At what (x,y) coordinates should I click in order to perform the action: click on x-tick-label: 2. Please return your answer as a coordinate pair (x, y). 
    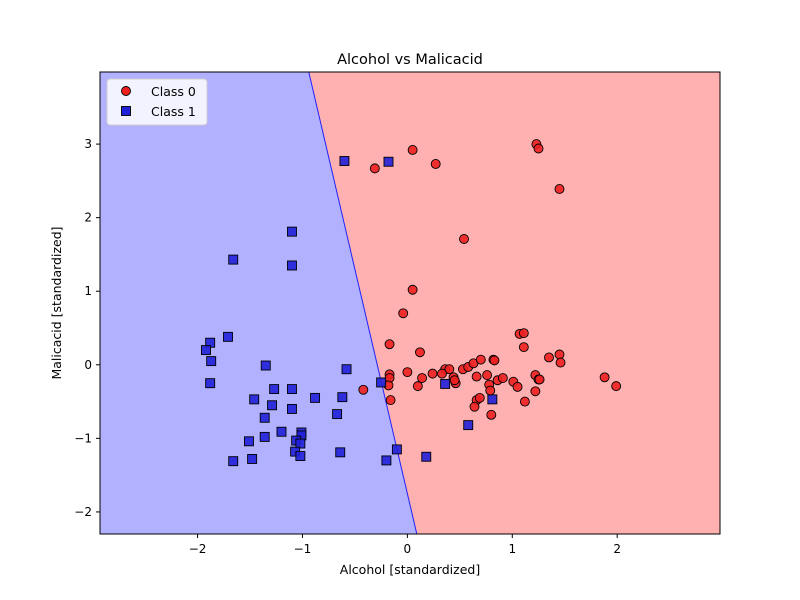
    Looking at the image, I should click on (617, 549).